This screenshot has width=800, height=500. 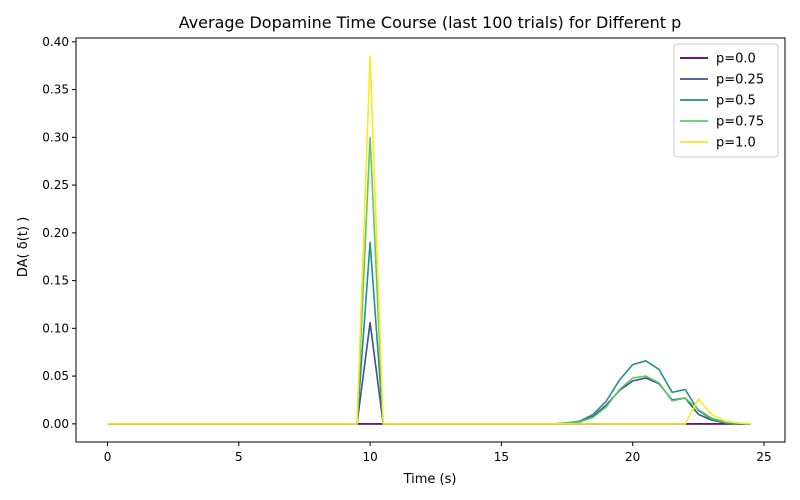 What do you see at coordinates (55, 233) in the screenshot?
I see `y-tick-label: 0.20` at bounding box center [55, 233].